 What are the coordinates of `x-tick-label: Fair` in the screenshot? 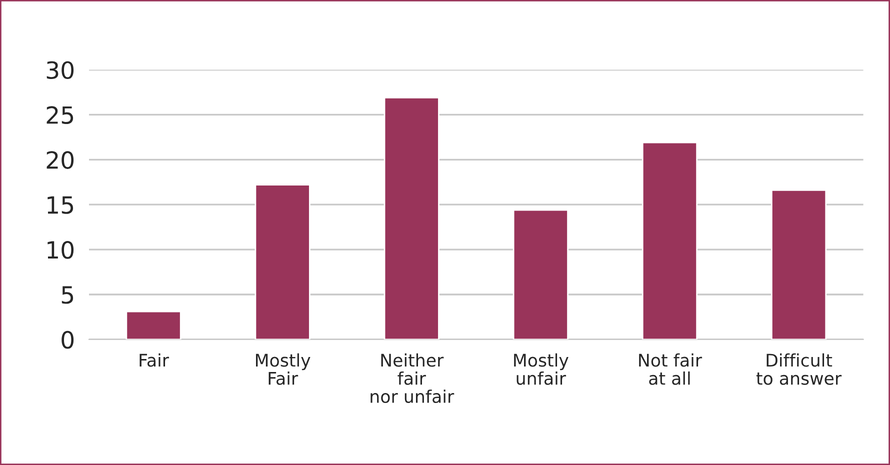 It's located at (155, 360).